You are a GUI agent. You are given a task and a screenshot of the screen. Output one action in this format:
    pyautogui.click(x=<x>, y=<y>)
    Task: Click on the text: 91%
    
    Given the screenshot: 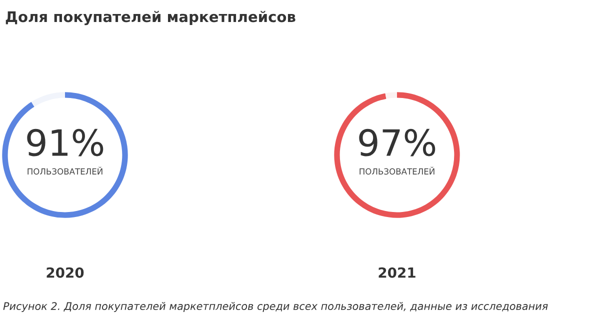 What is the action you would take?
    pyautogui.click(x=65, y=142)
    